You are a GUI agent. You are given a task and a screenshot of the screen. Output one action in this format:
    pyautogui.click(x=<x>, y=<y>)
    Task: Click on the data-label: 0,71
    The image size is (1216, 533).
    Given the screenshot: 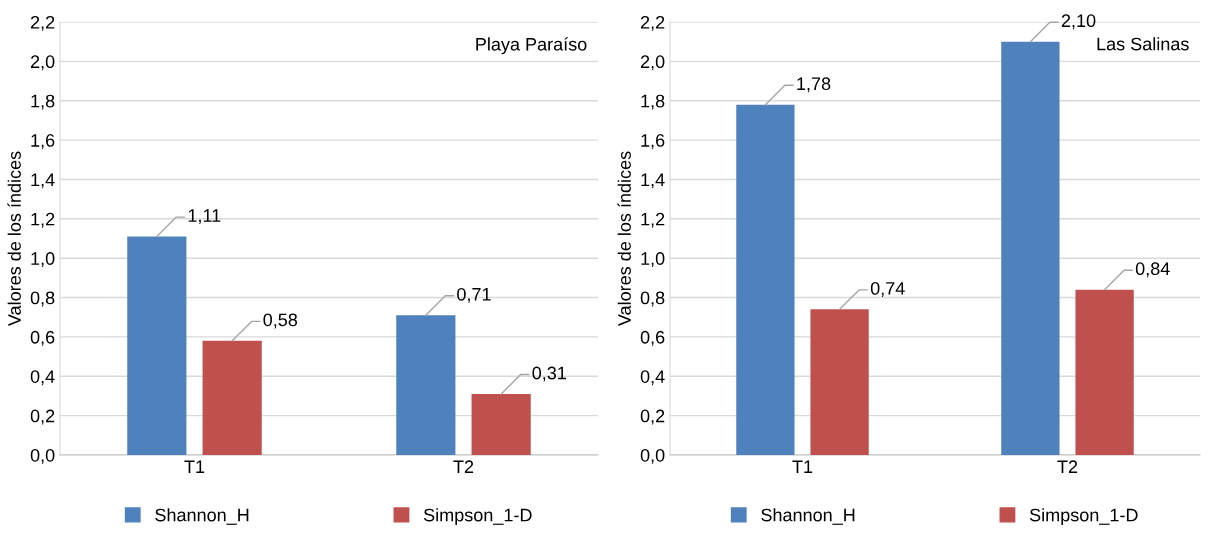 What is the action you would take?
    pyautogui.click(x=474, y=295)
    